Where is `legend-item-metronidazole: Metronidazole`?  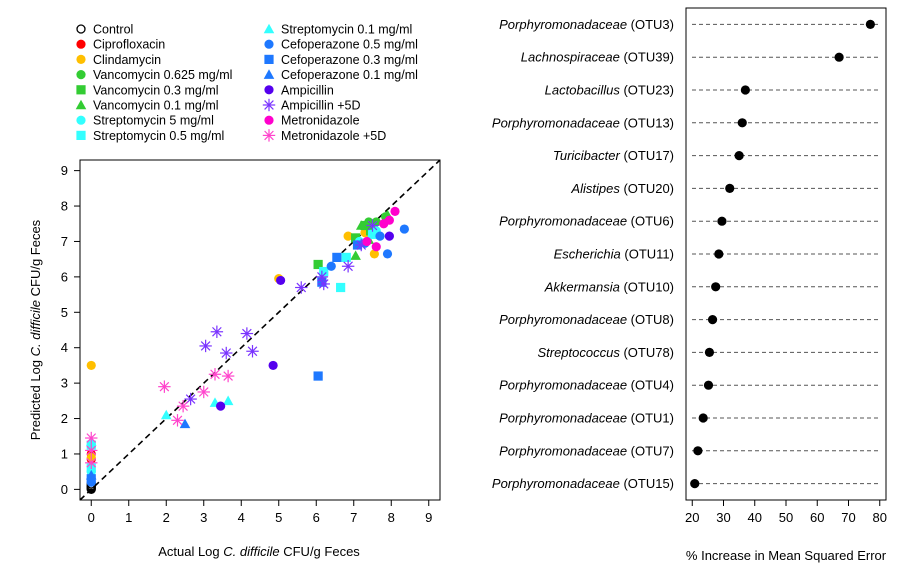
legend-item-metronidazole: Metronidazole is located at coordinates (312, 121).